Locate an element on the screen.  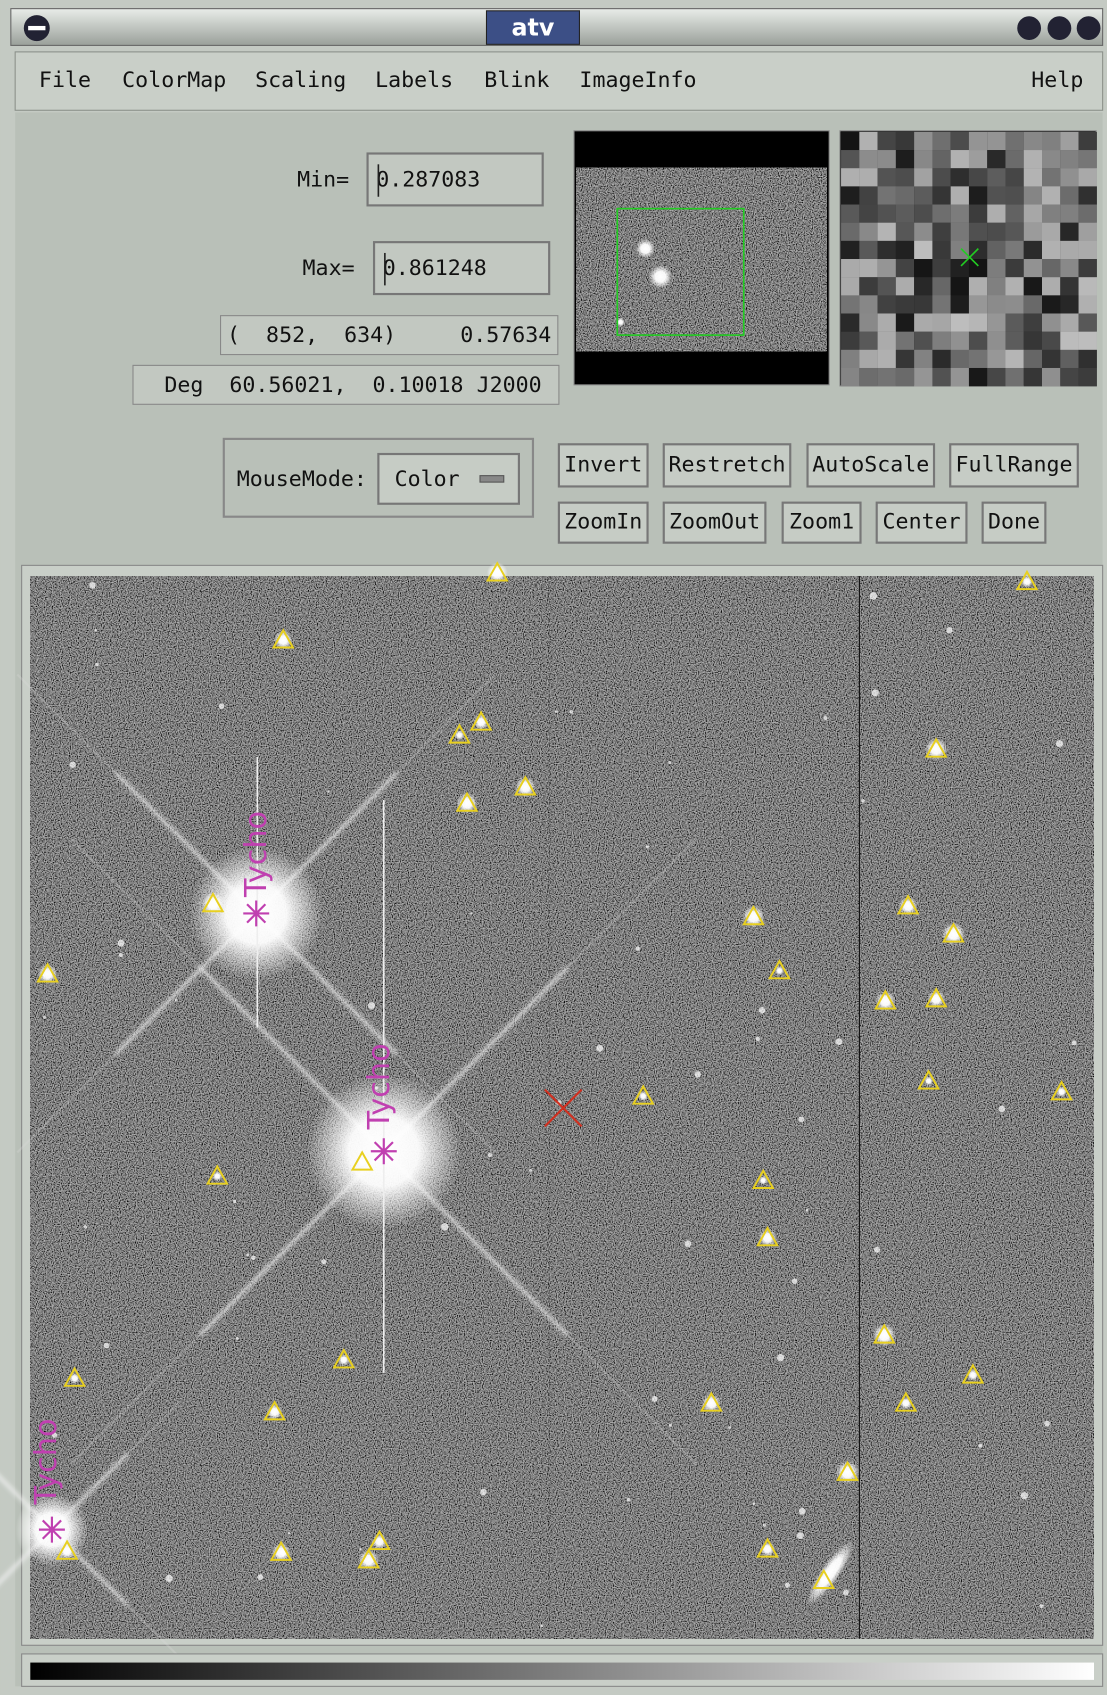
menu-item: Help is located at coordinates (1057, 80).